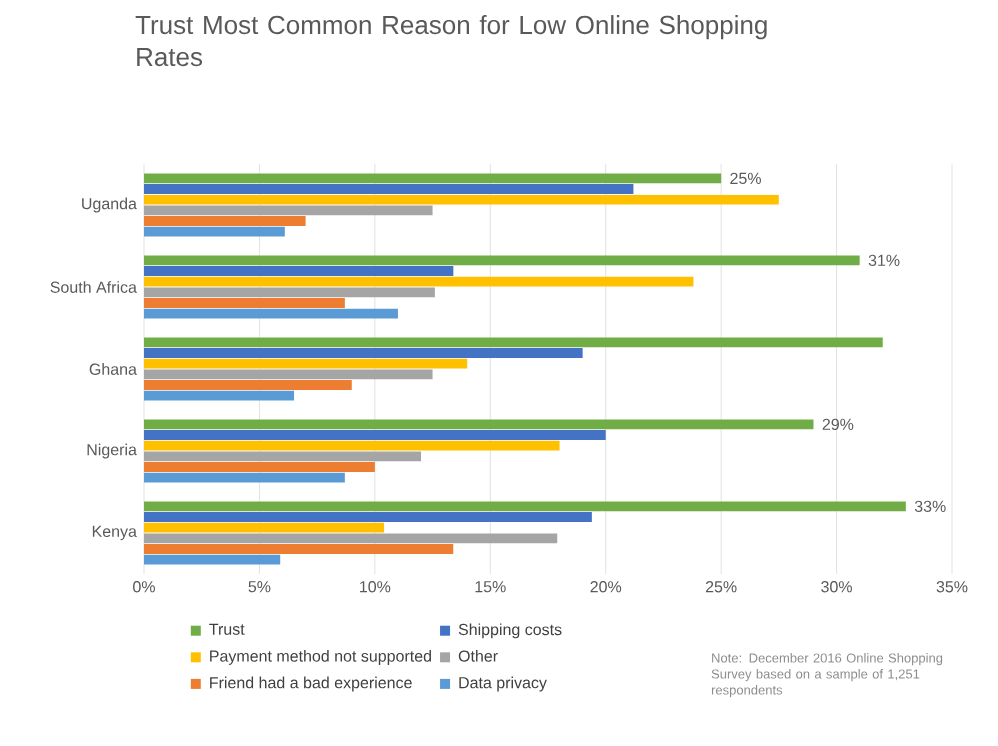 Image resolution: width=998 pixels, height=746 pixels. What do you see at coordinates (109, 205) in the screenshot?
I see `y-tick-label: Uganda` at bounding box center [109, 205].